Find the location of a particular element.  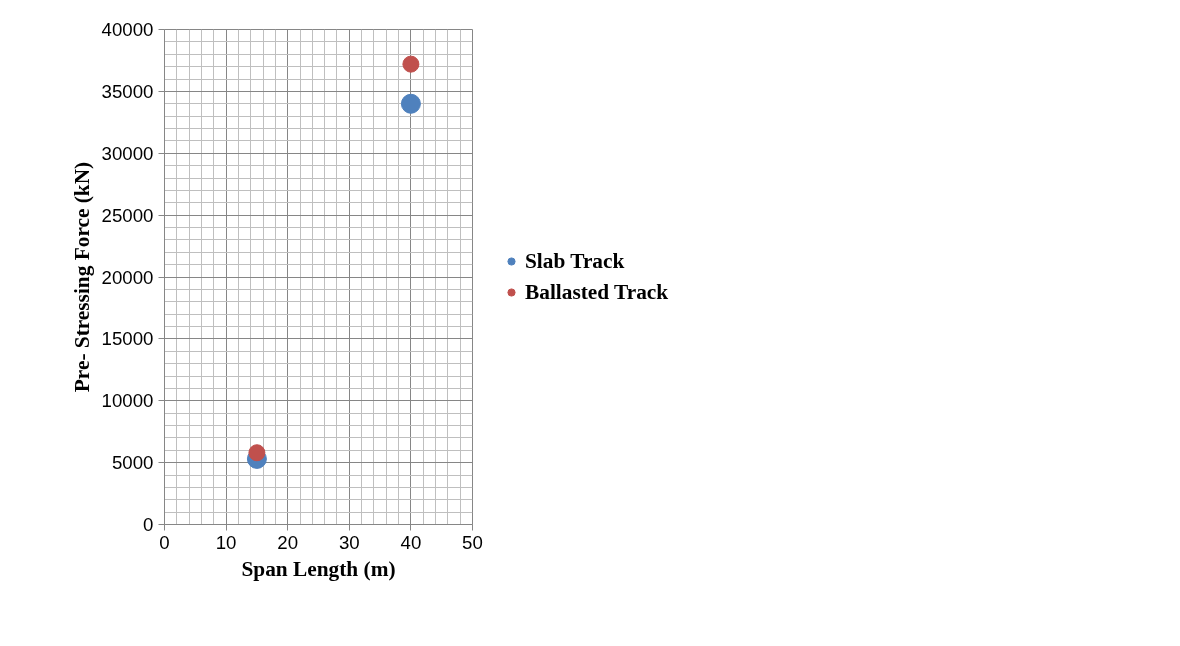

legend-label: Slab Track is located at coordinates (575, 261).